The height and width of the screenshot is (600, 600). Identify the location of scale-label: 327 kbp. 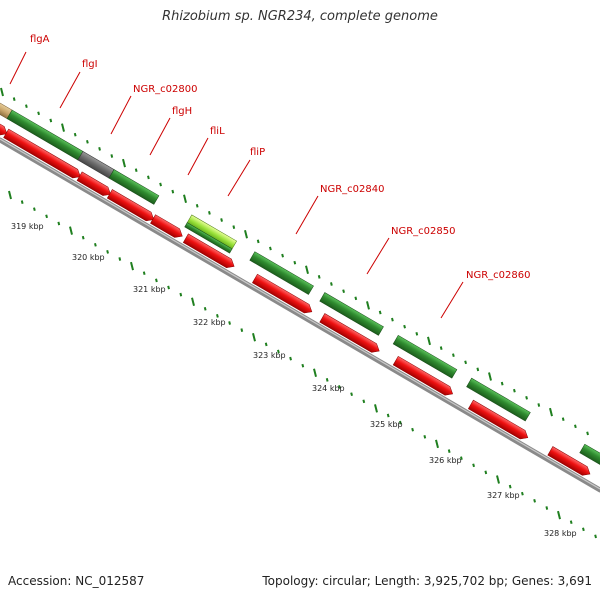
(503, 495).